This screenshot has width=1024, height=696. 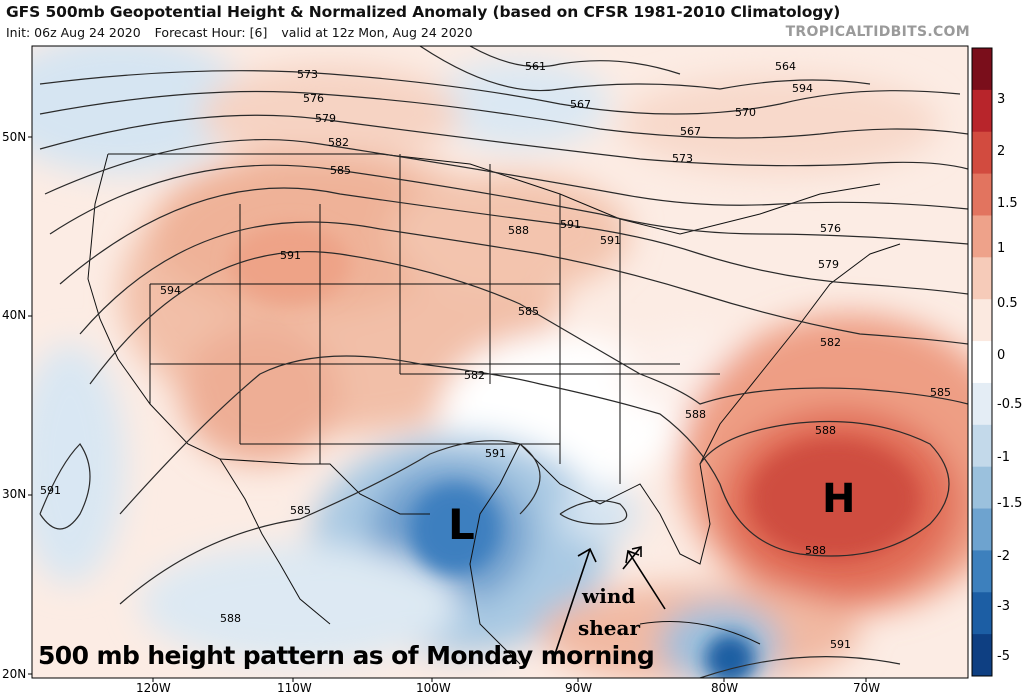 I want to click on lat-label-30n: 30N, so click(x=14, y=494).